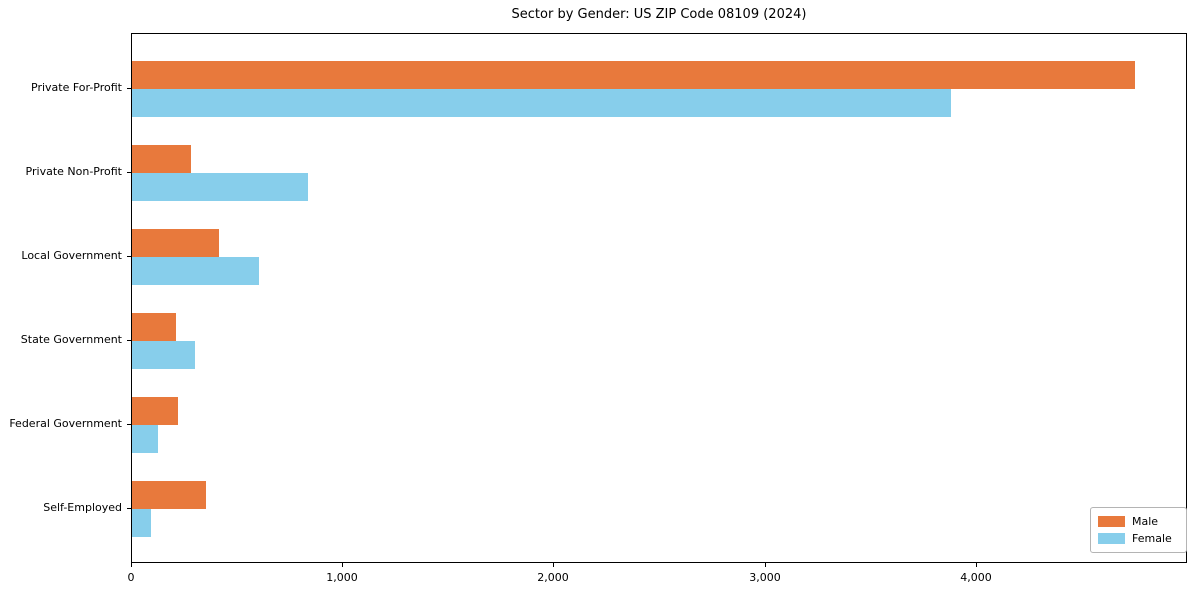 This screenshot has height=600, width=1200. I want to click on bar-male-federal-government, so click(155, 411).